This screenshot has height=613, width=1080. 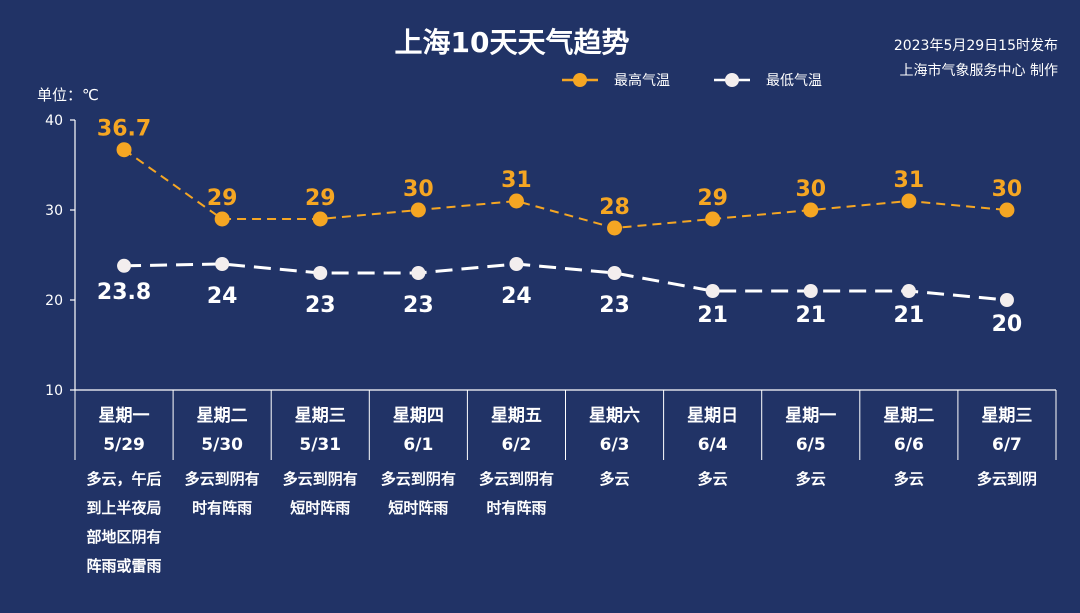 What do you see at coordinates (794, 81) in the screenshot?
I see `legend-label-low: 最低气温` at bounding box center [794, 81].